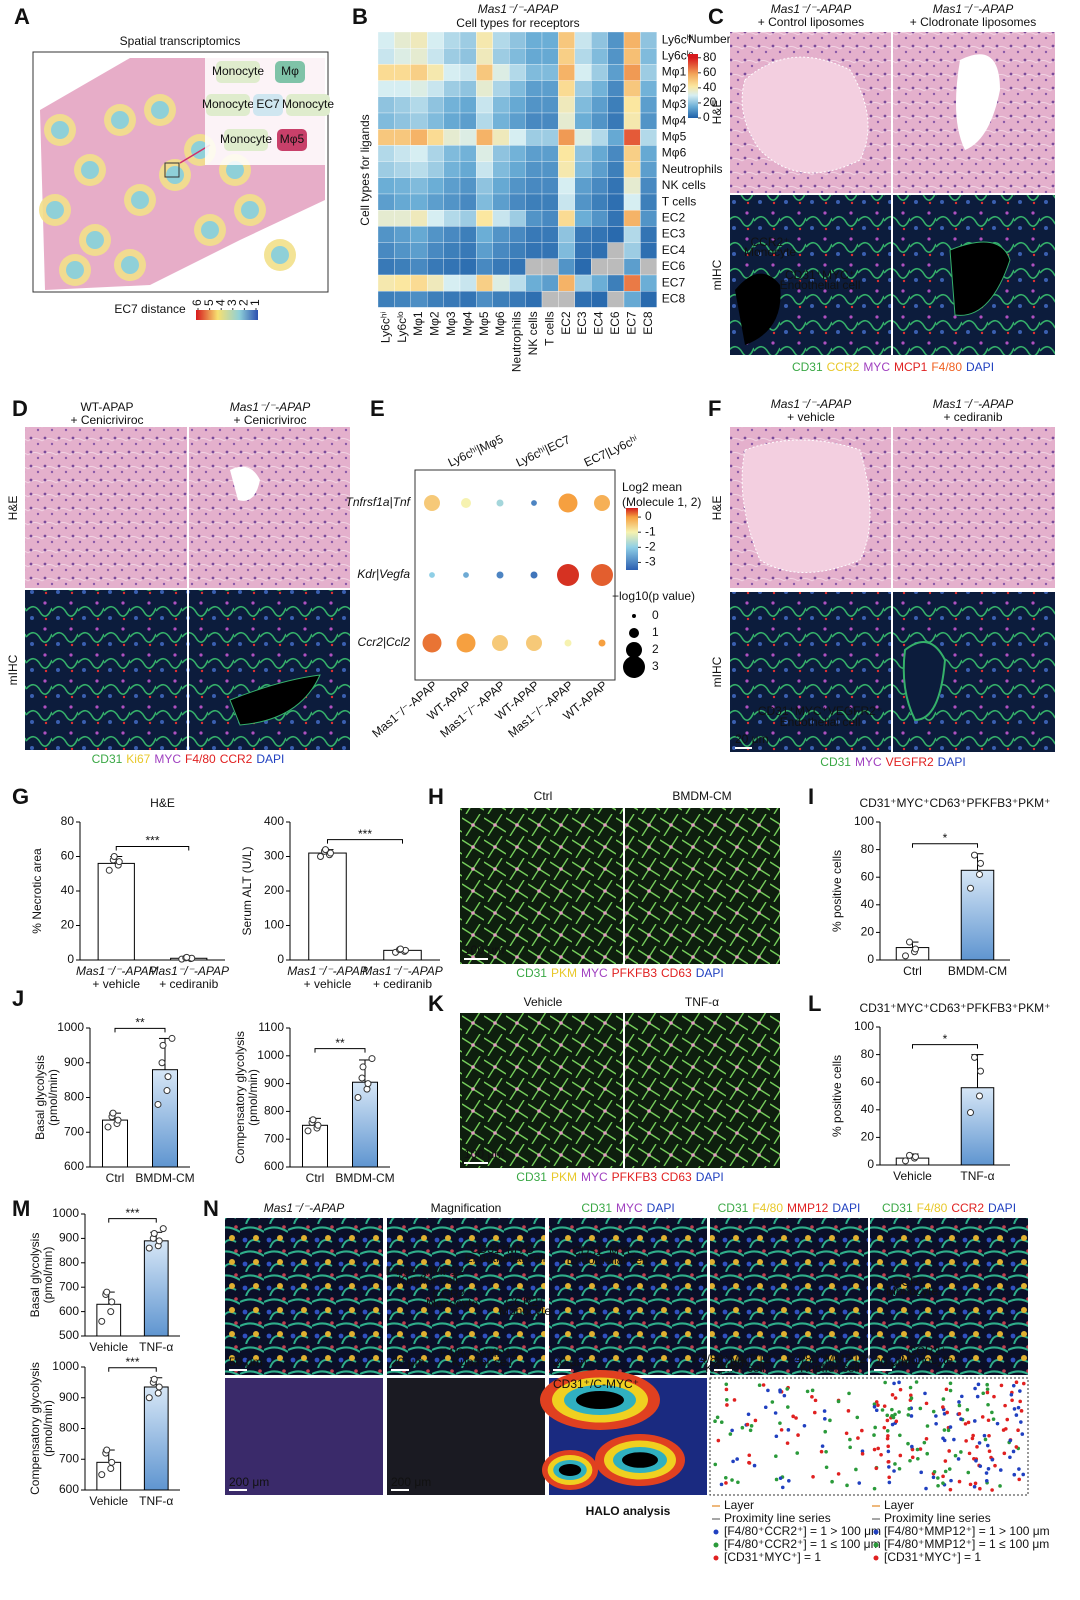  What do you see at coordinates (247, 891) in the screenshot?
I see `y-axis-label: Serum ALT (U/L)` at bounding box center [247, 891].